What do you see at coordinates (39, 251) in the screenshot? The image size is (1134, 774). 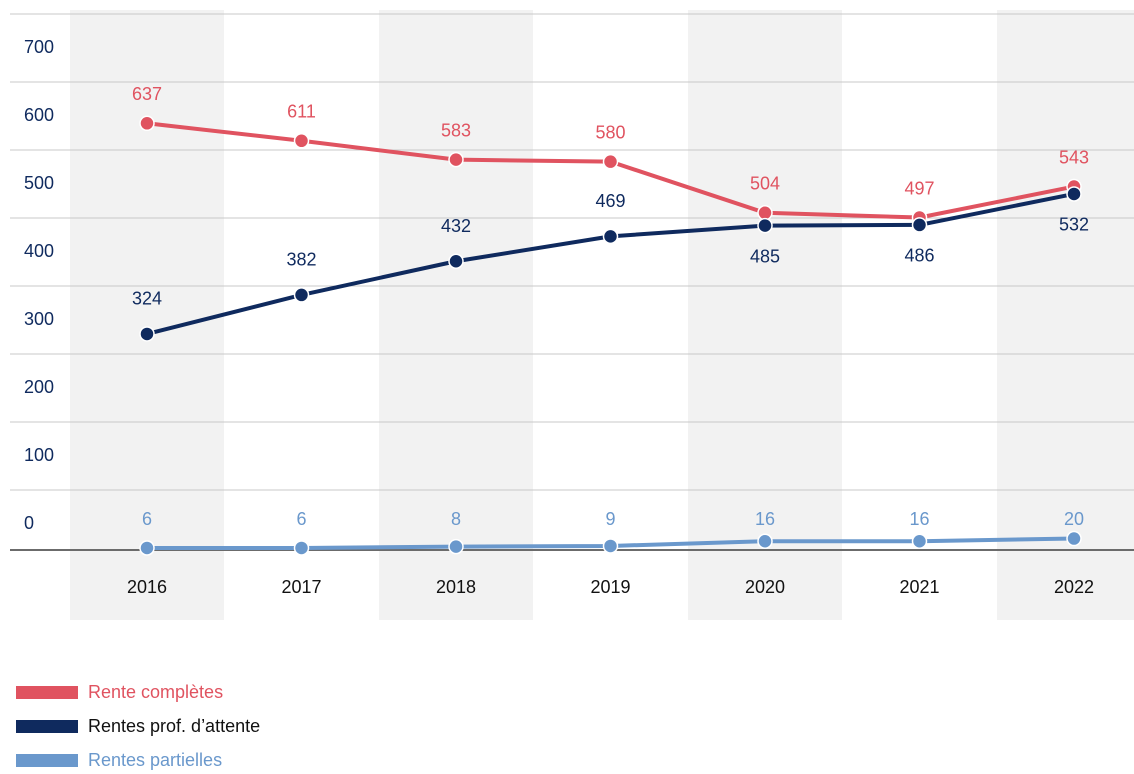 I see `y-tick-label-400: 400` at bounding box center [39, 251].